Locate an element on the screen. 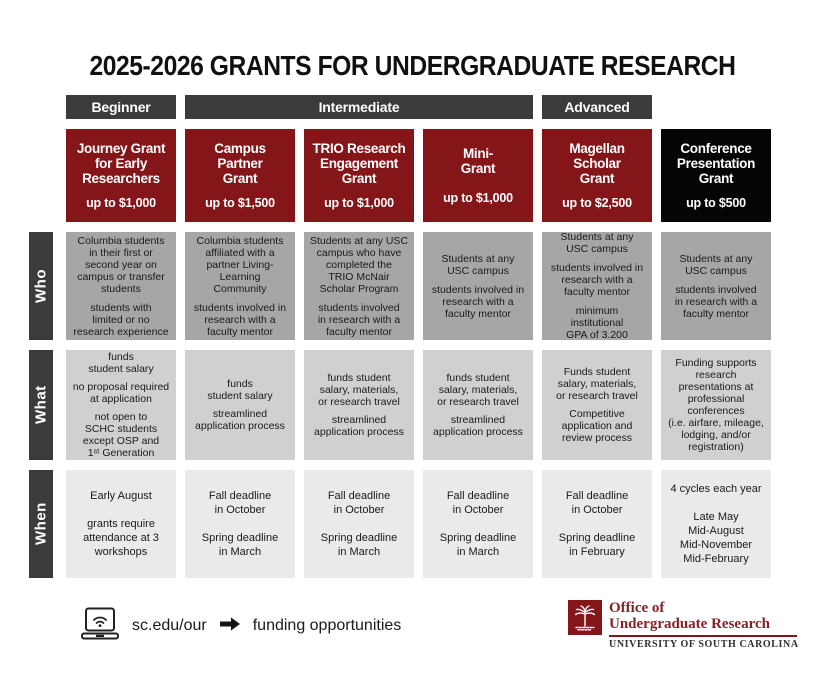 The image size is (825, 700). logo-university-line: UNIVERSITY OF SOUTH CAROLINA is located at coordinates (704, 644).